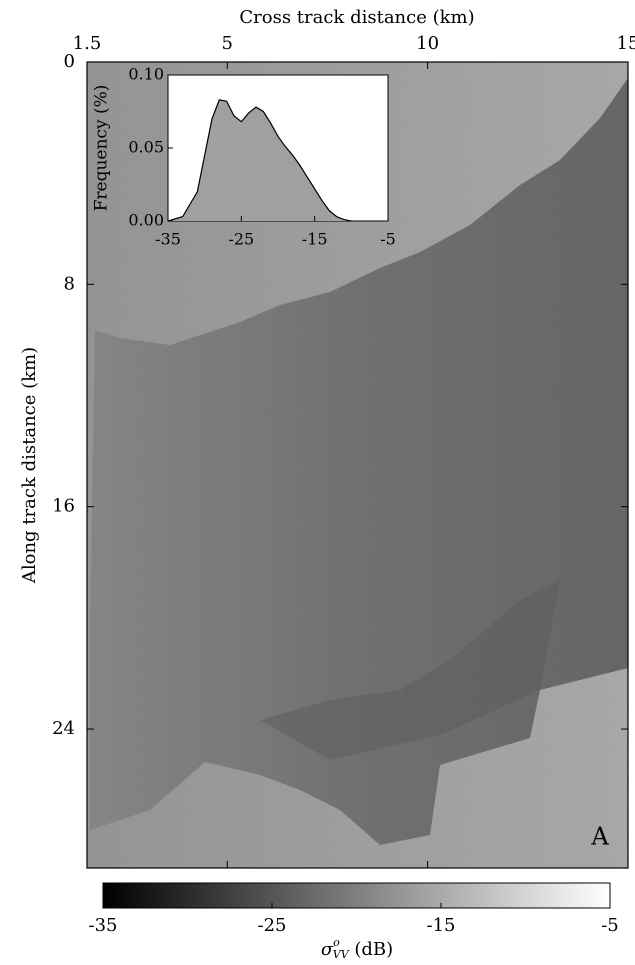 The image size is (635, 965). I want to click on inset-y-label: Frequency (%), so click(102, 148).